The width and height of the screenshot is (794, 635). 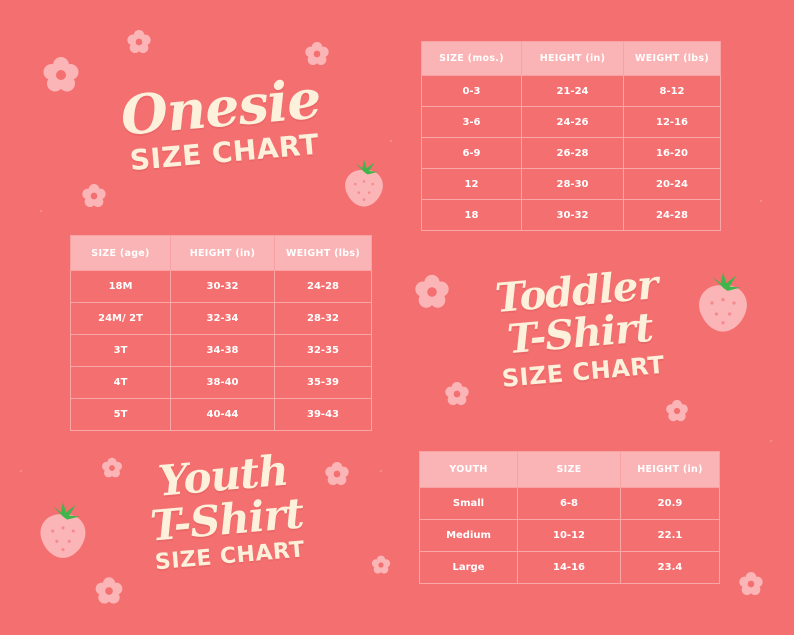 I want to click on table-cell: 38-40, so click(x=222, y=382).